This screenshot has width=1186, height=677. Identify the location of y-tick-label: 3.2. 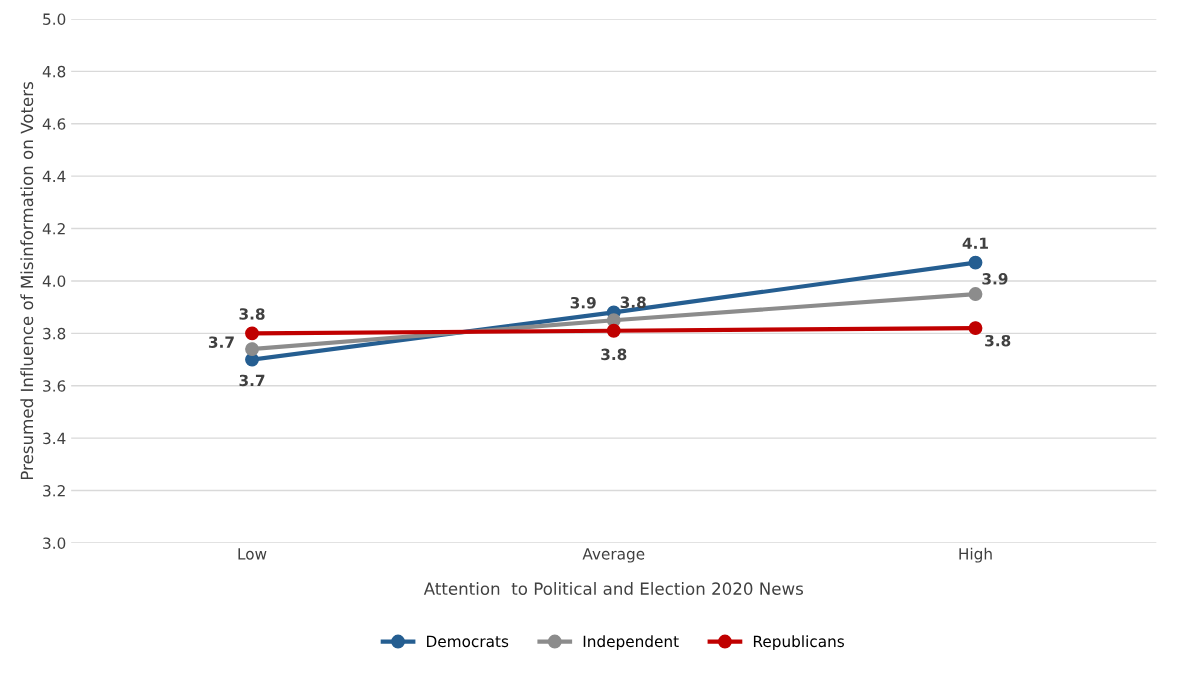
(54, 491).